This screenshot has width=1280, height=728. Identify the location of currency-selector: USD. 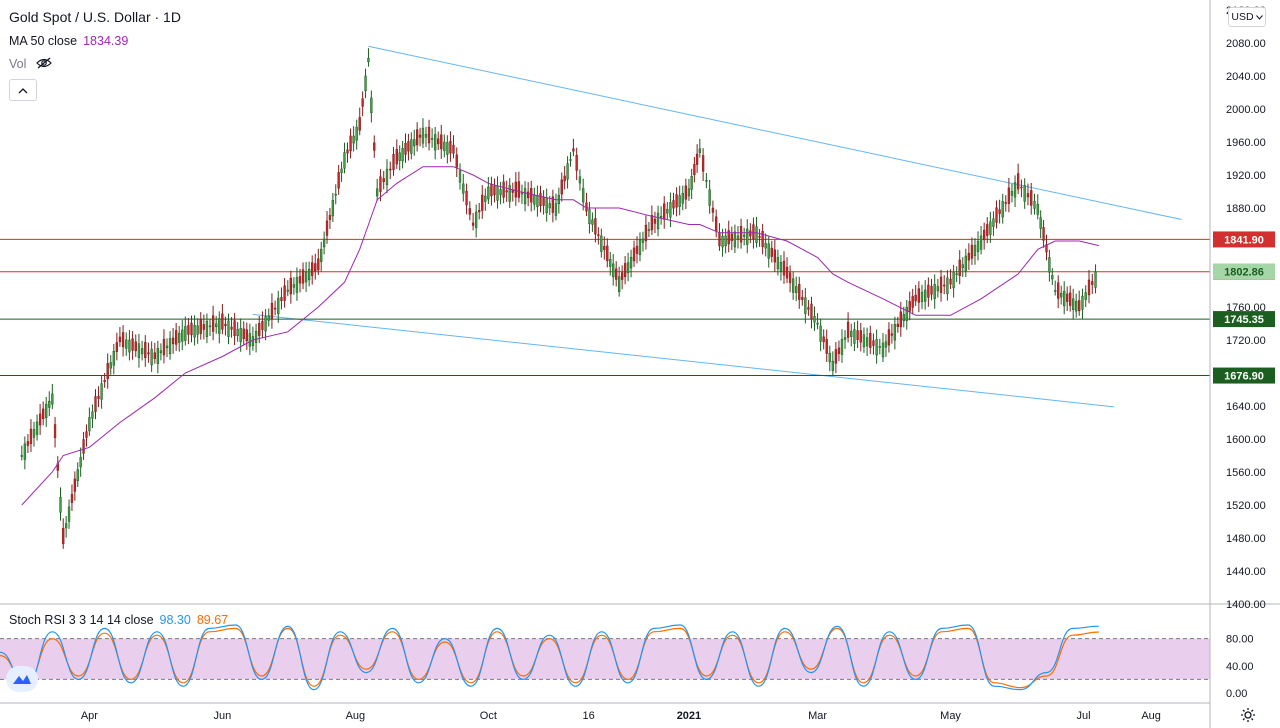
(1247, 17).